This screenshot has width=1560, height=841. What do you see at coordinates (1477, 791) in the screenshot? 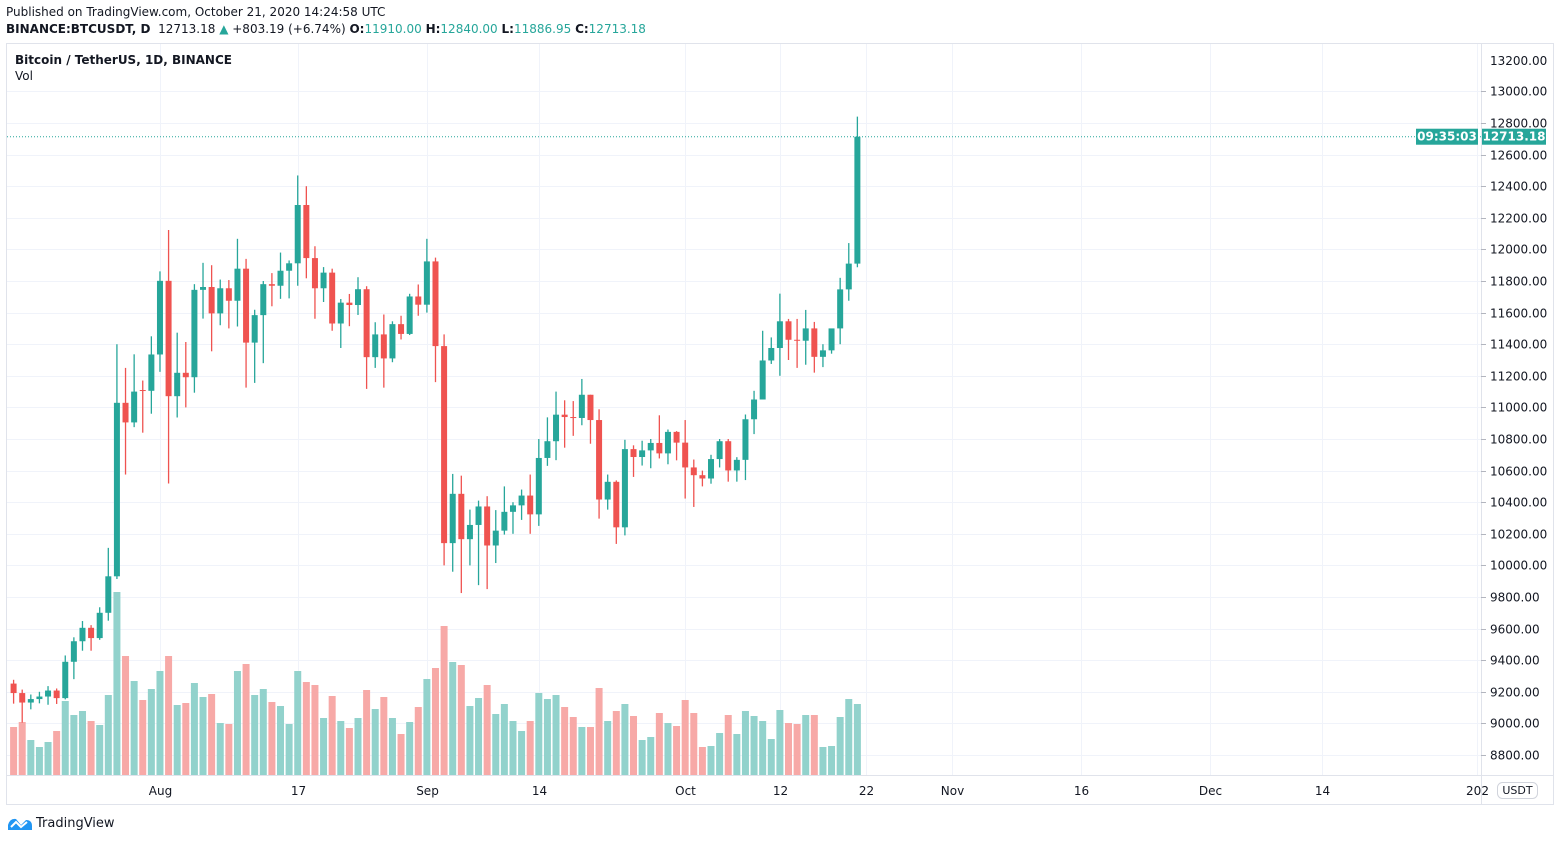
I see `time-tick-label: 202` at bounding box center [1477, 791].